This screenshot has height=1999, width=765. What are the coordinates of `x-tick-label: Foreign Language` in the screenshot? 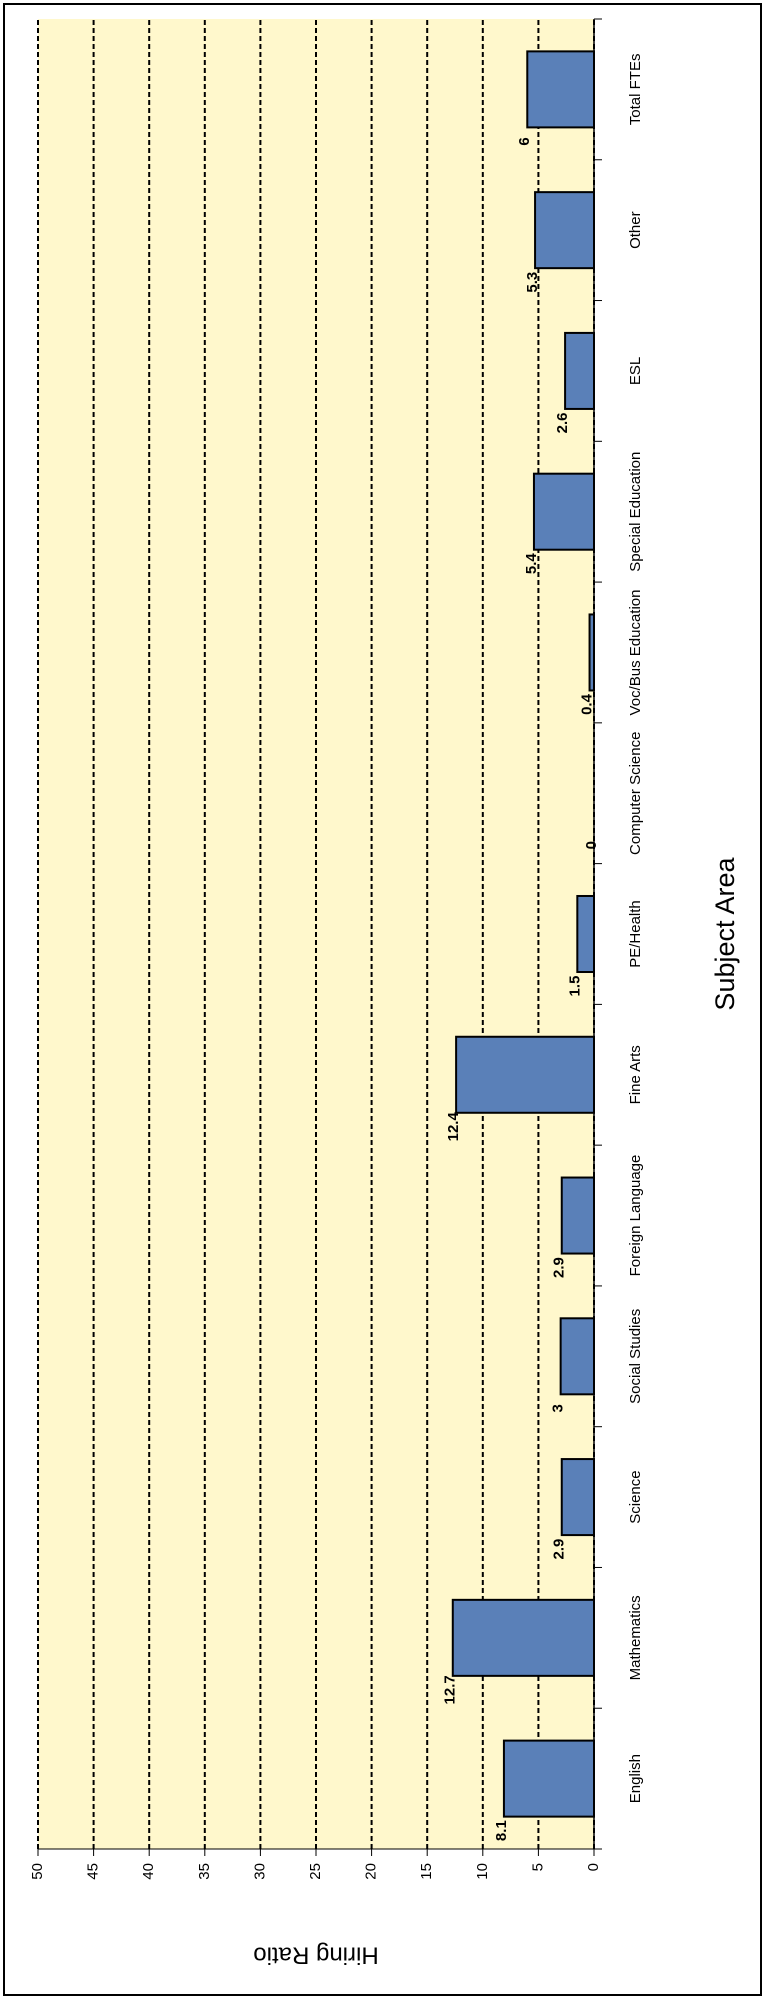 It's located at (635, 1216).